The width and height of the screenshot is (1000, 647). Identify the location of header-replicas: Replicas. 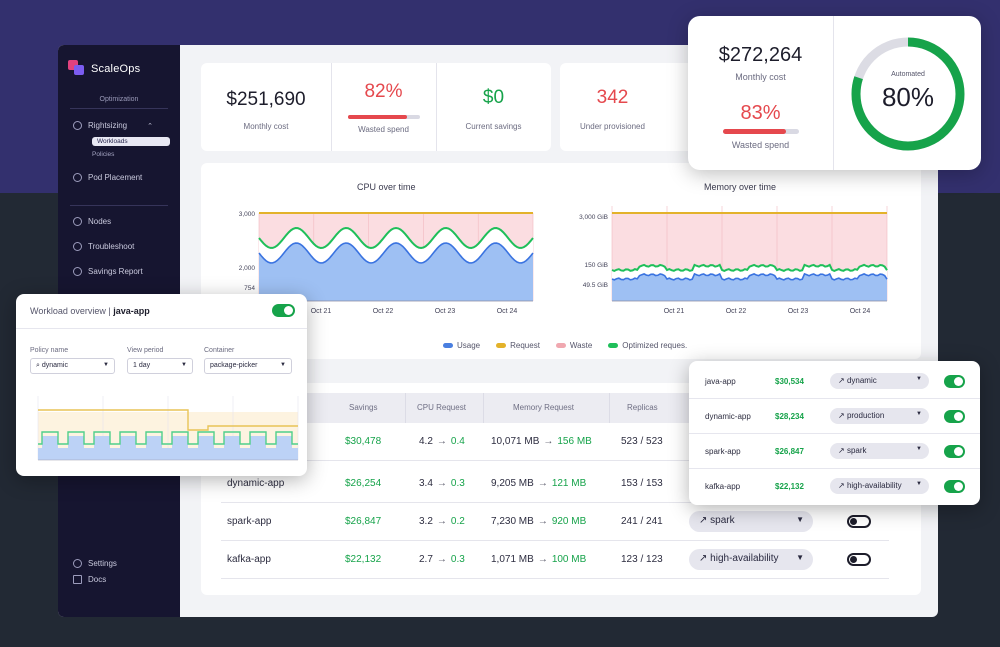
(642, 407).